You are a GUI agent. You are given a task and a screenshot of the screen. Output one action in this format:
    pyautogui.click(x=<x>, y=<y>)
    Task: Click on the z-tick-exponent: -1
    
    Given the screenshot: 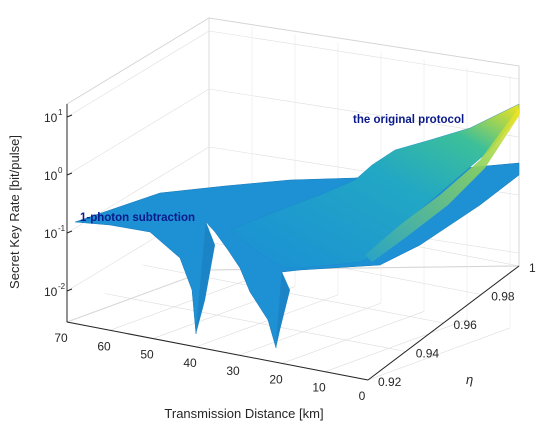 What is the action you would take?
    pyautogui.click(x=62, y=228)
    